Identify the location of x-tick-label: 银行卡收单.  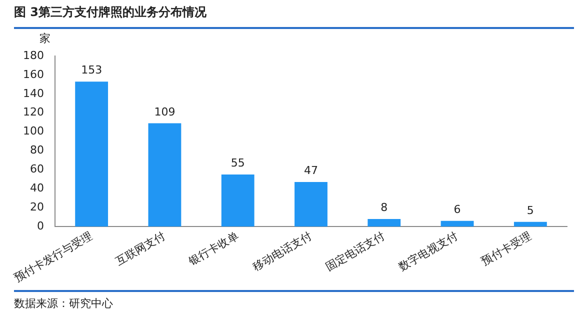
(213, 248).